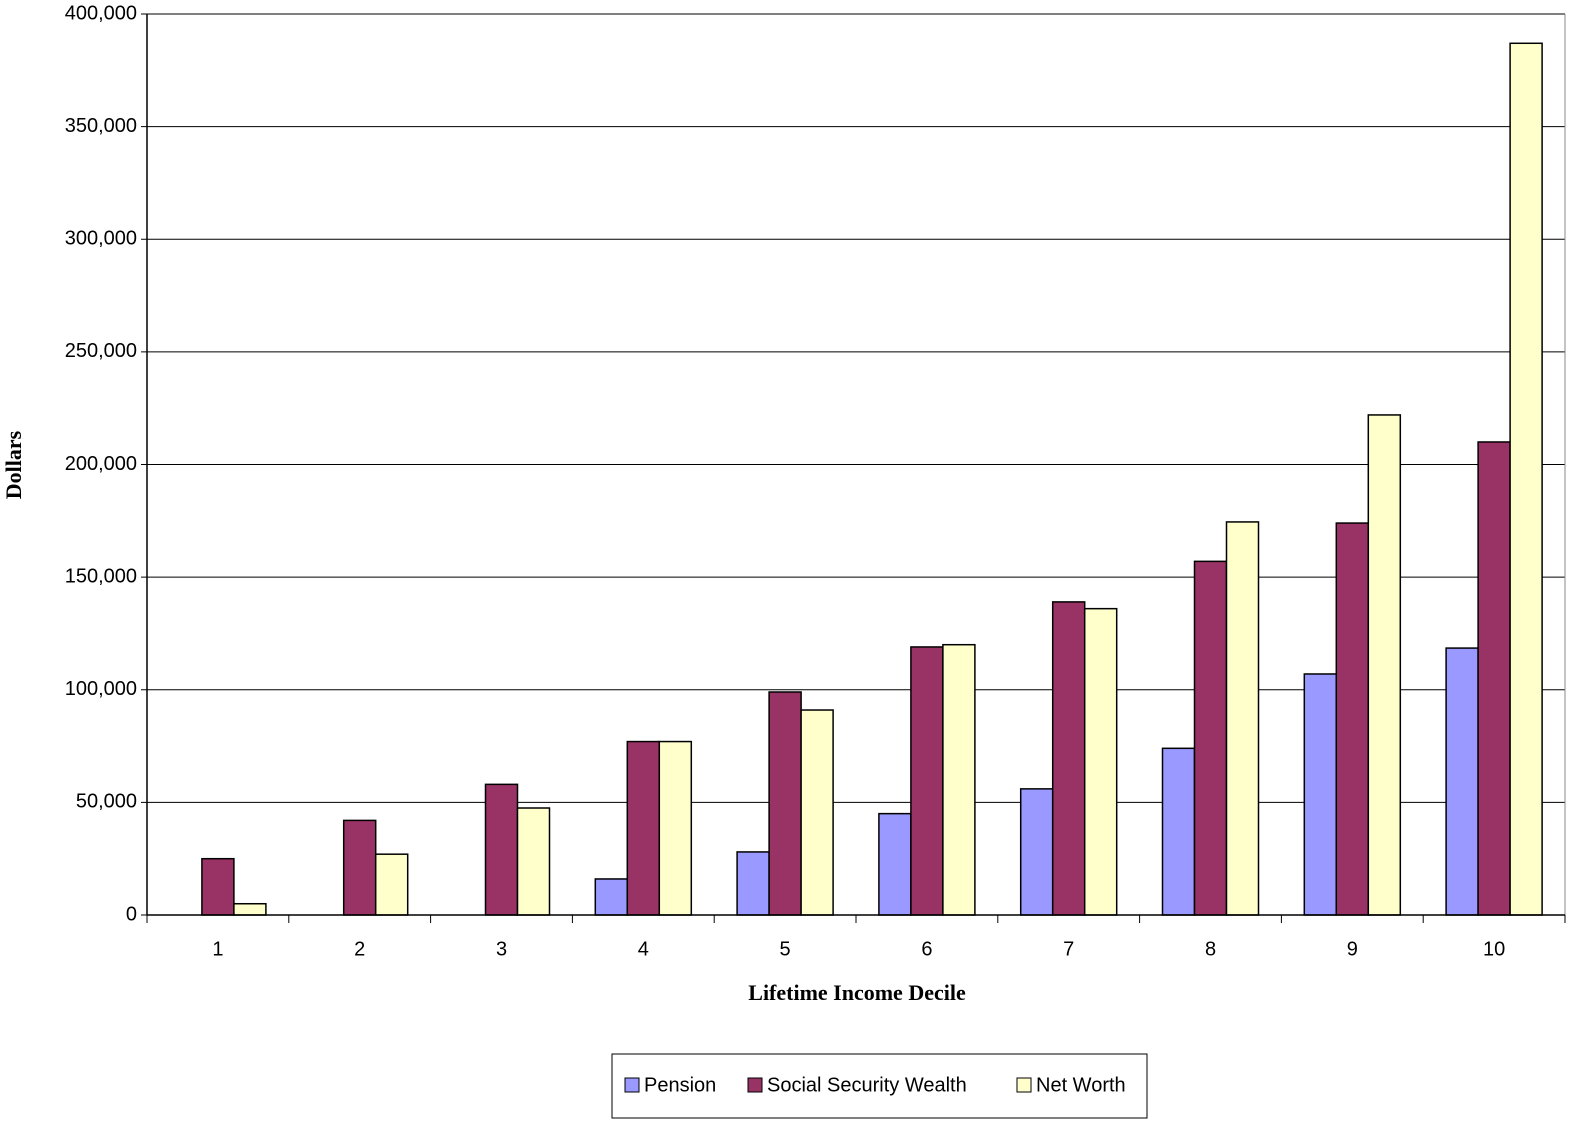  Describe the element at coordinates (1081, 1085) in the screenshot. I see `legend-label: Net Worth` at that location.